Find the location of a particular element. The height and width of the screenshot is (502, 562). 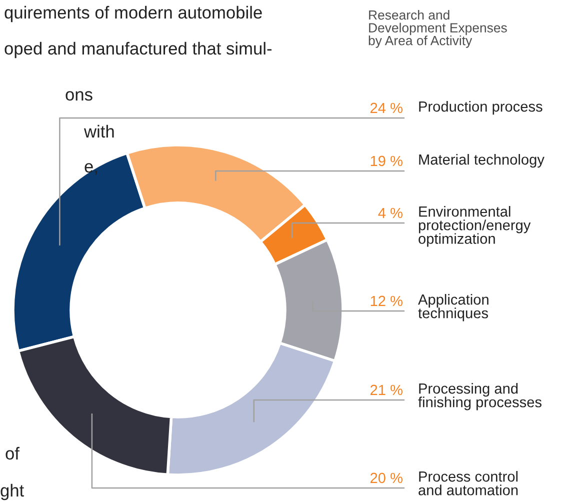

slice-label: Environmental protection/energy optimization is located at coordinates (474, 226).